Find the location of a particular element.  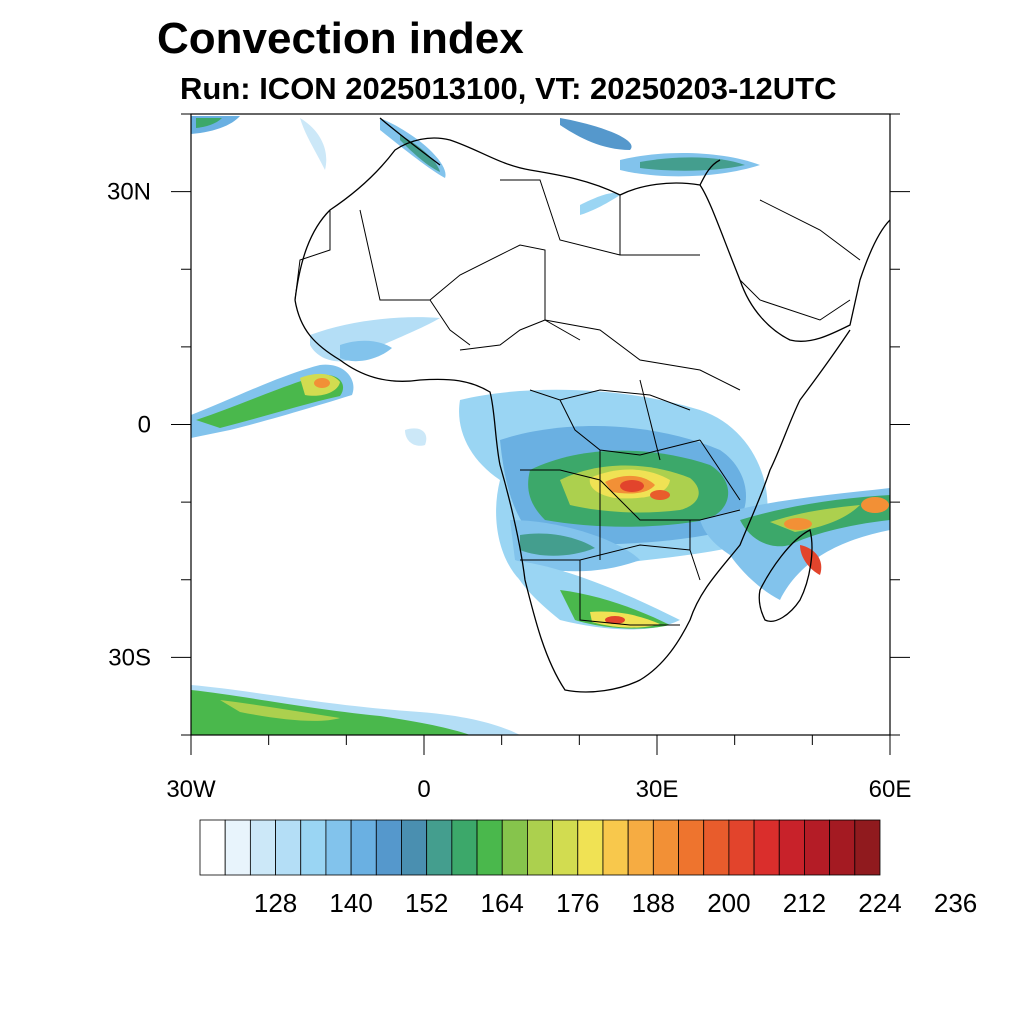

colorbar-label: 236 is located at coordinates (955, 903).